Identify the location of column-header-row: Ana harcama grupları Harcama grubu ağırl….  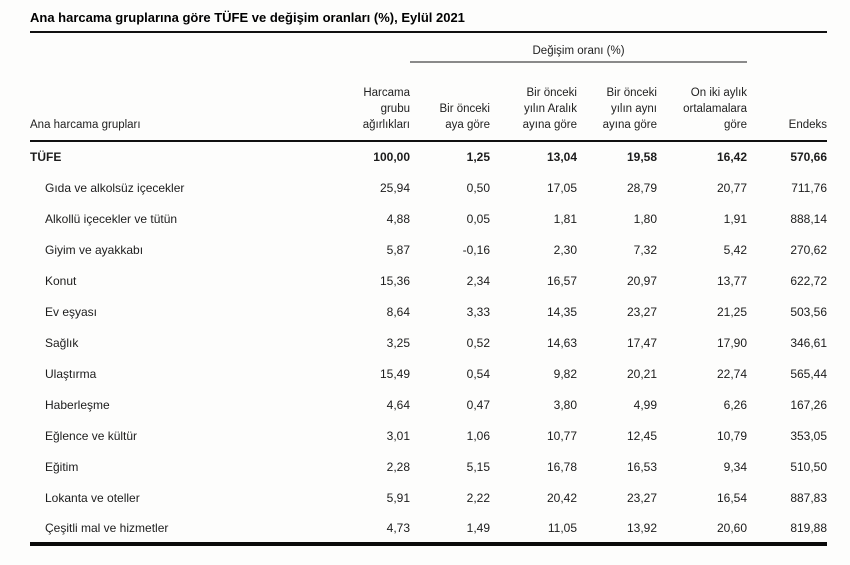
(429, 102).